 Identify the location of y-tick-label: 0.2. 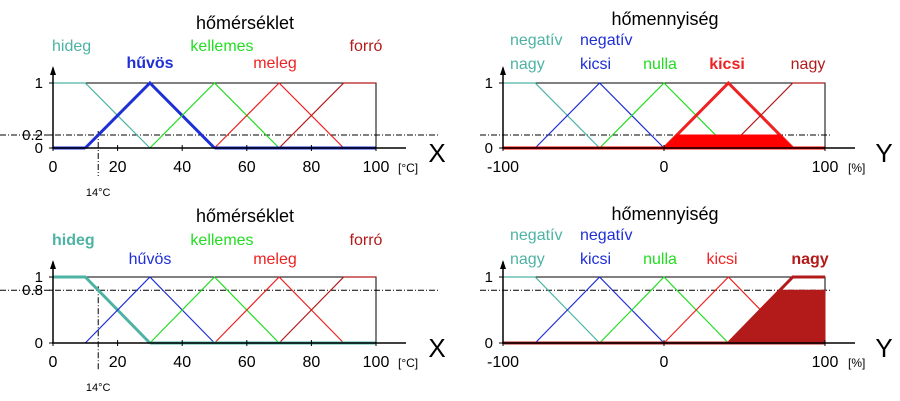
(32, 135).